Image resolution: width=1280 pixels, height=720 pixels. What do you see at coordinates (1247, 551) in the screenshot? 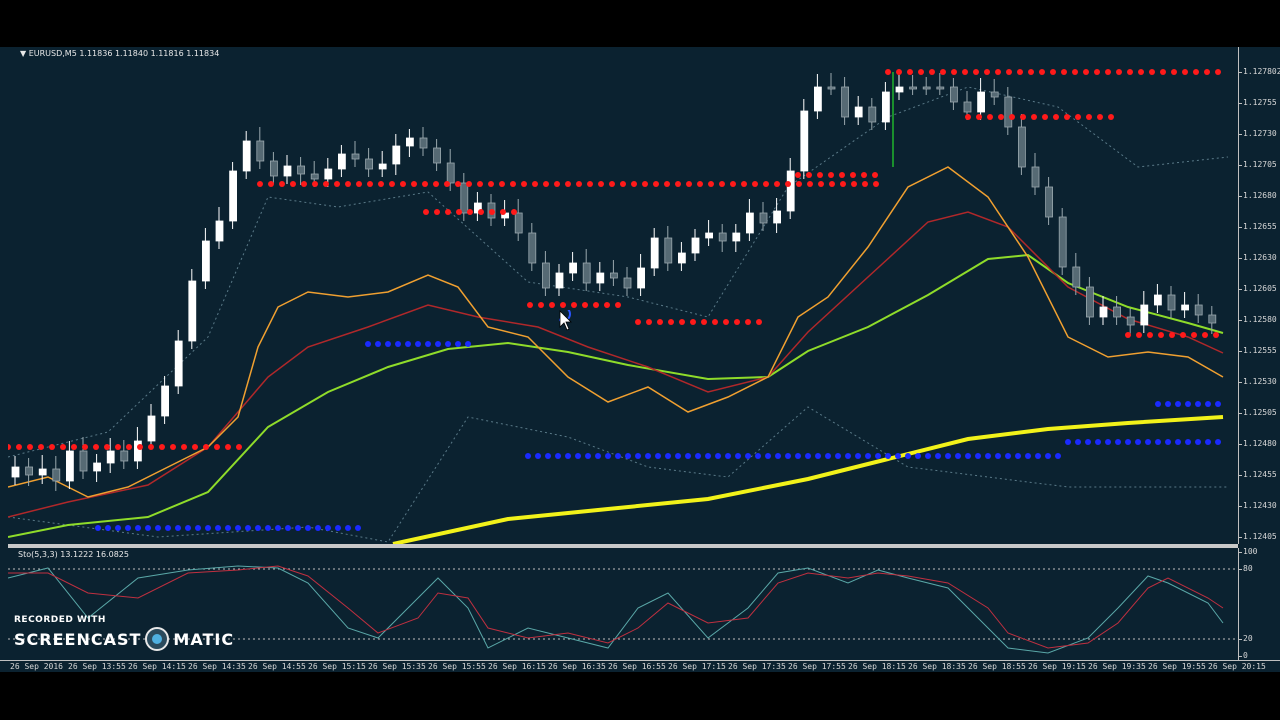
I see `osc-level-100: 100` at bounding box center [1247, 551].